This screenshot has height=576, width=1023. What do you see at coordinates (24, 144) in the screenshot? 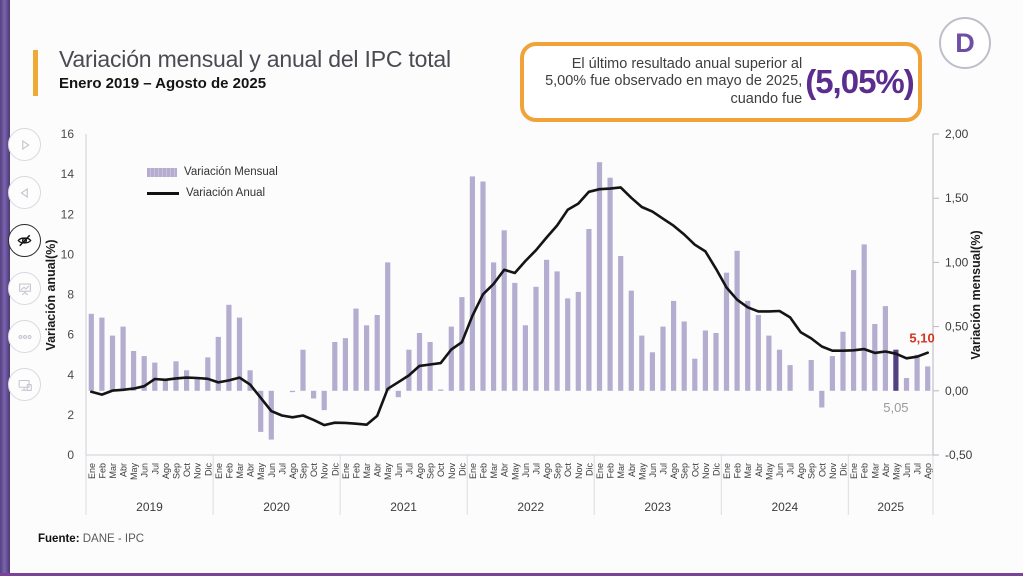
I see `play-button` at bounding box center [24, 144].